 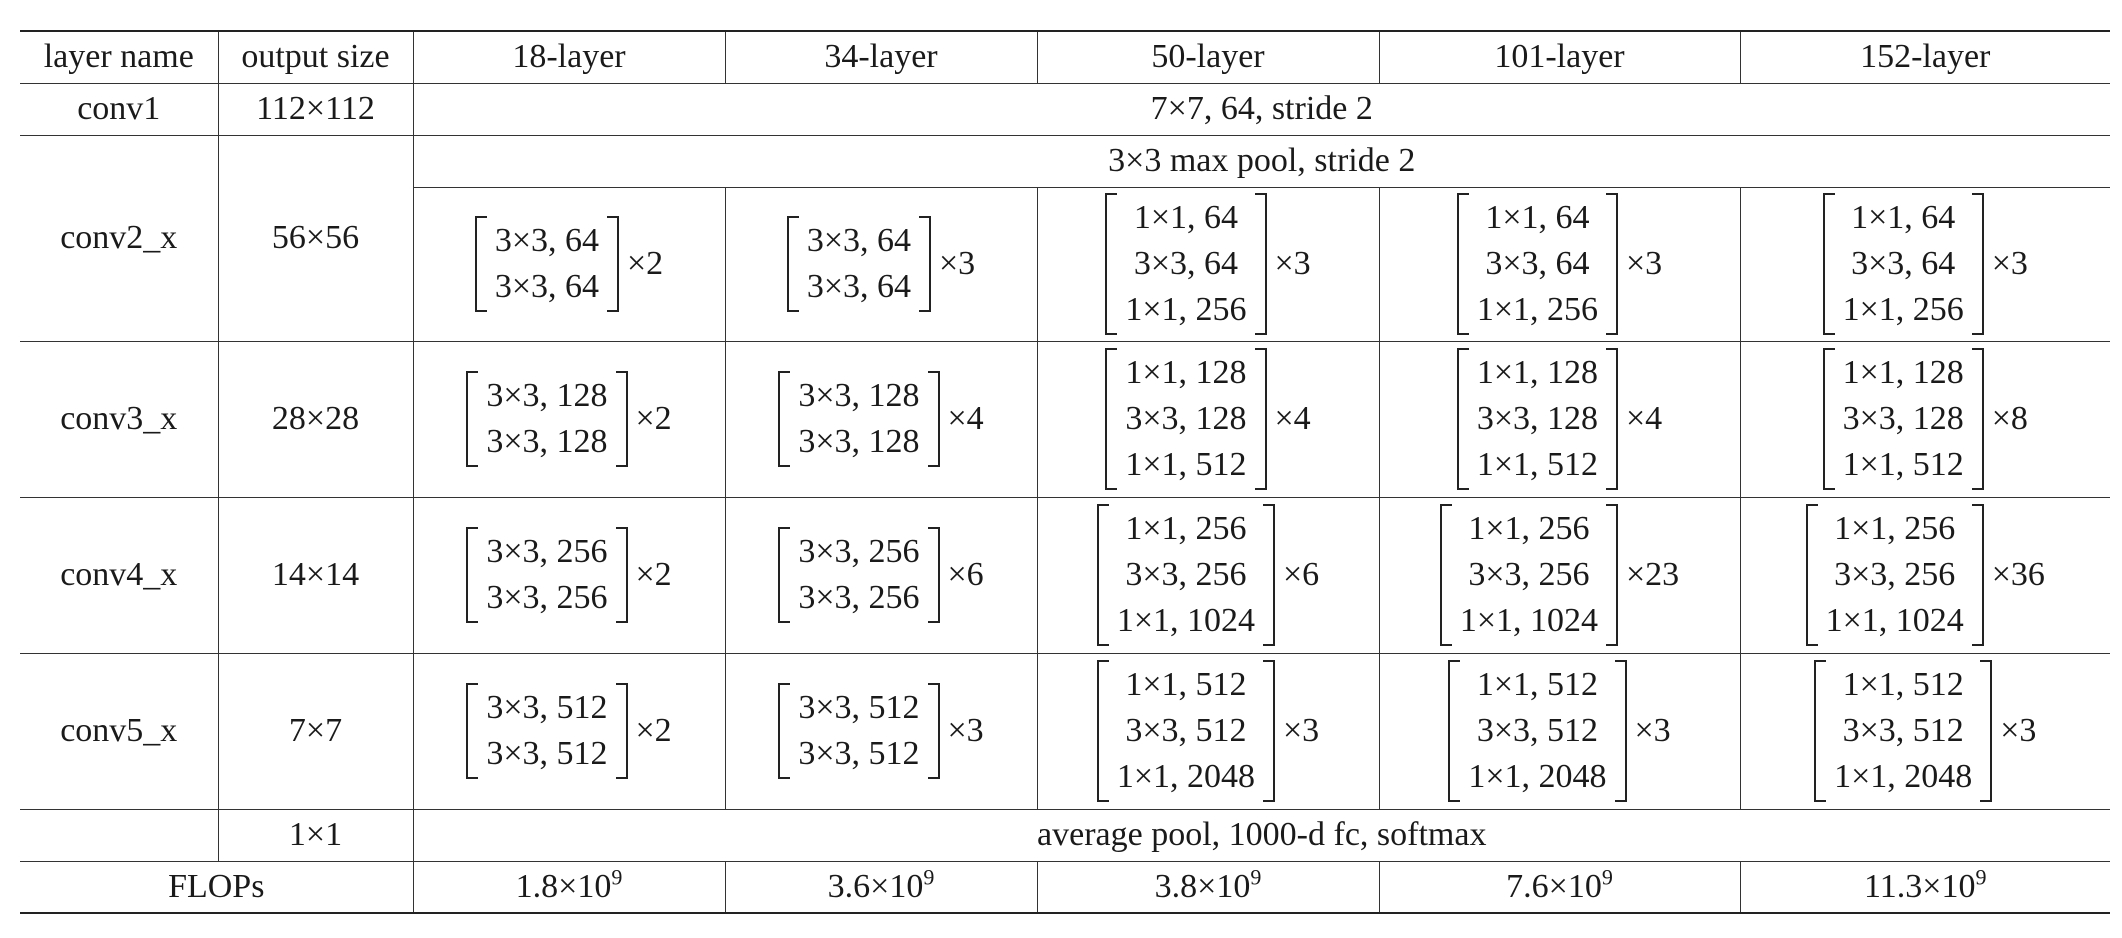 What do you see at coordinates (119, 835) in the screenshot?
I see `layer-name-cell` at bounding box center [119, 835].